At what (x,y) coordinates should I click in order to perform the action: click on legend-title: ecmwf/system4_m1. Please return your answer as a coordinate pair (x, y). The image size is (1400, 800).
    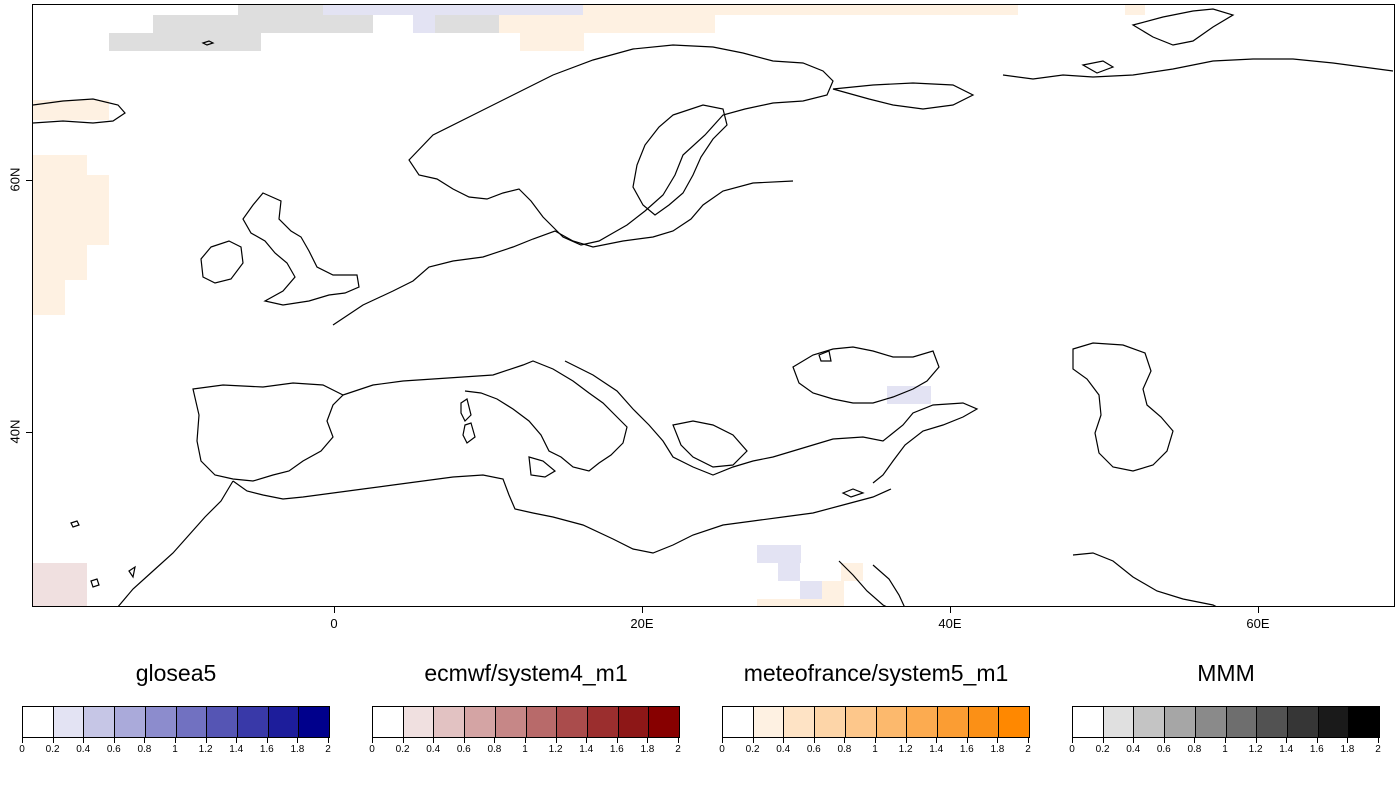
    Looking at the image, I should click on (526, 673).